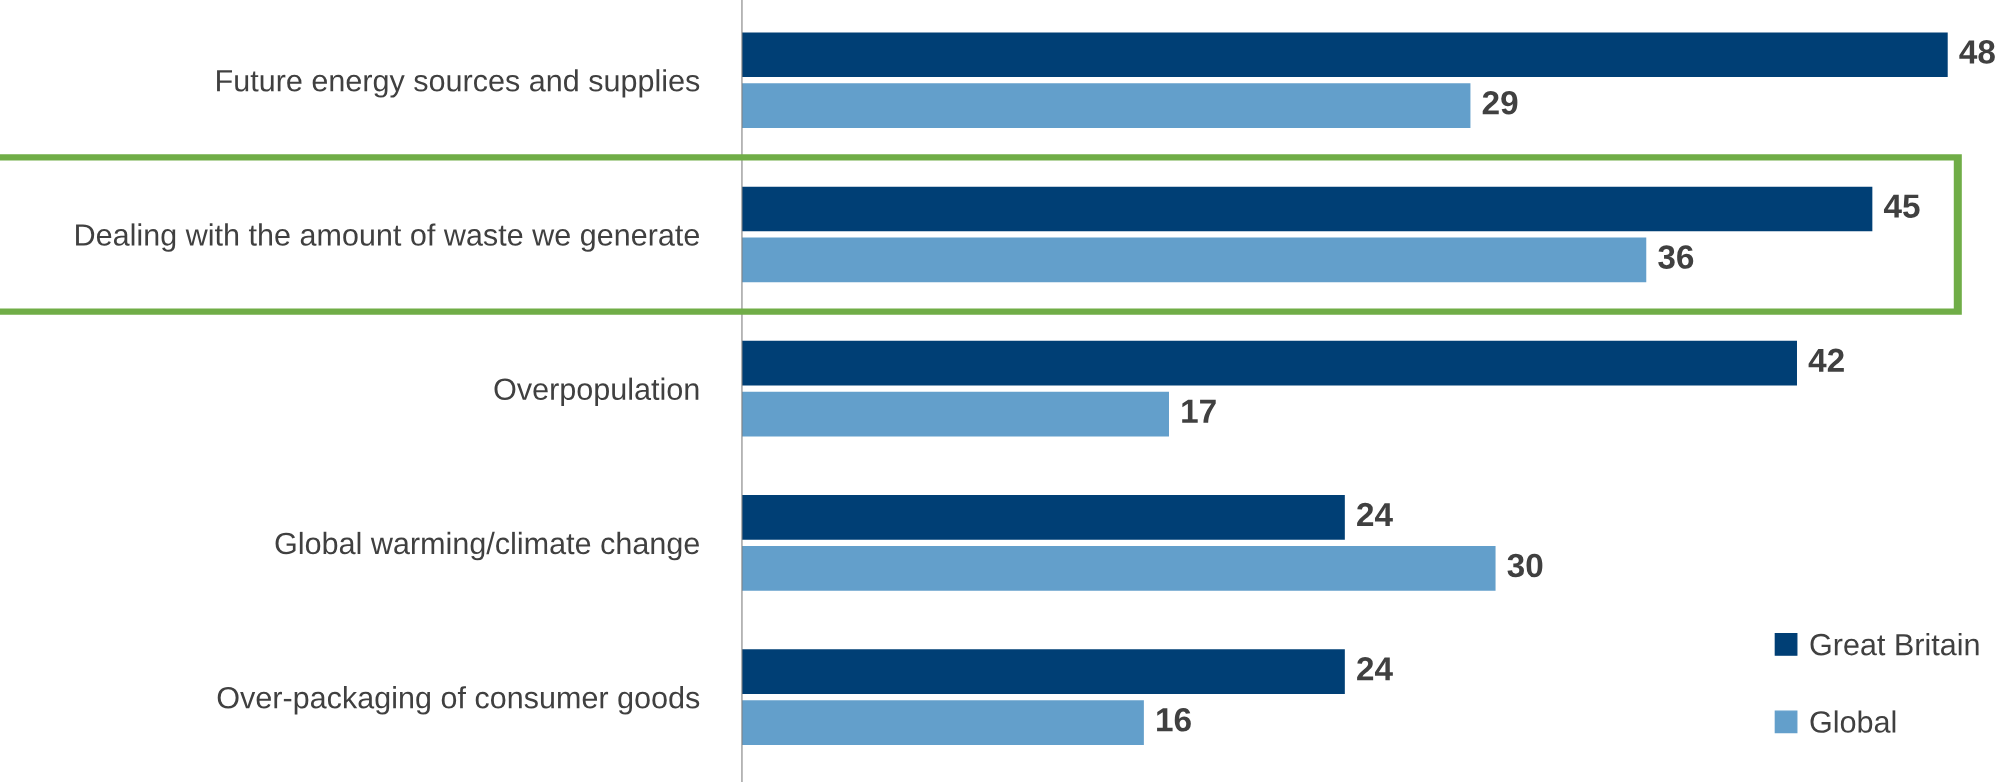 Image resolution: width=2008 pixels, height=782 pixels. Describe the element at coordinates (1174, 719) in the screenshot. I see `data-label: 16` at that location.